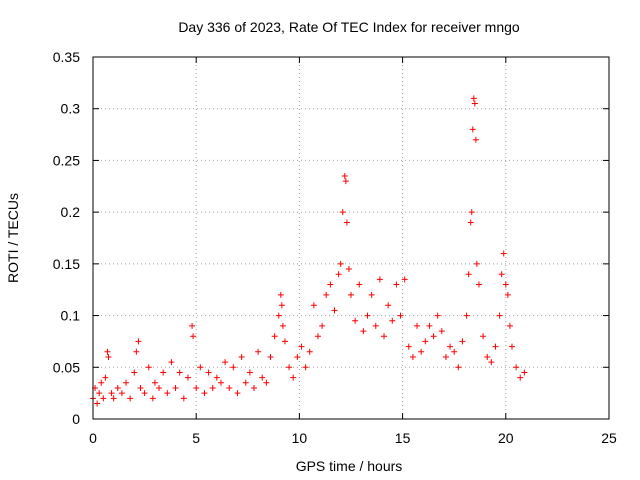 Image resolution: width=640 pixels, height=480 pixels. I want to click on y-tick-label: 0, so click(76, 419).